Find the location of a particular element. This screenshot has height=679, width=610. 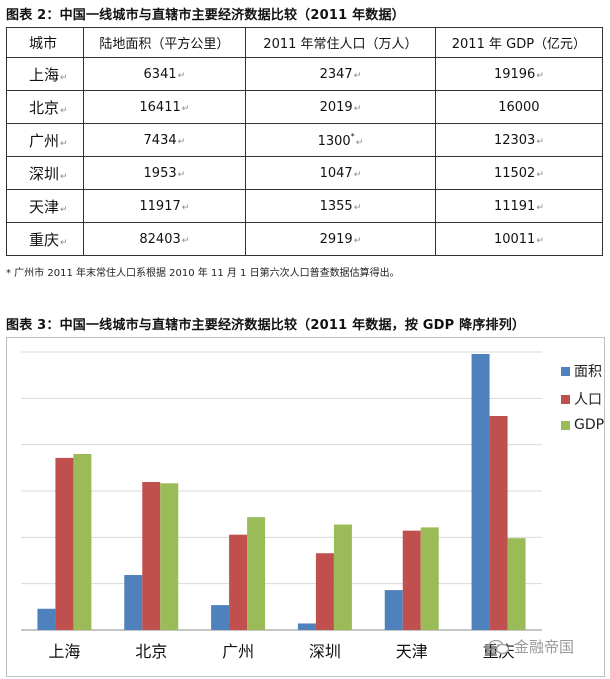

cell-population: 2347↵ is located at coordinates (340, 74).